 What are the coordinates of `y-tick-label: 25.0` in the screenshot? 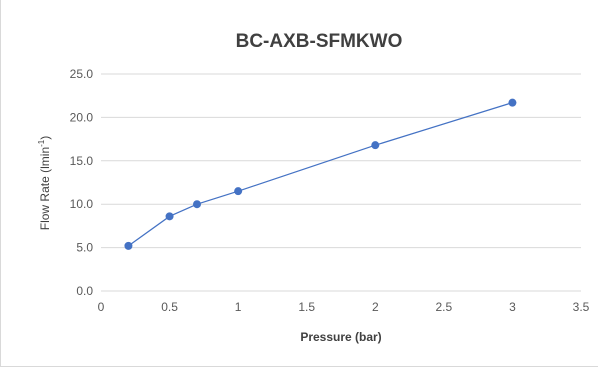 It's located at (82, 74).